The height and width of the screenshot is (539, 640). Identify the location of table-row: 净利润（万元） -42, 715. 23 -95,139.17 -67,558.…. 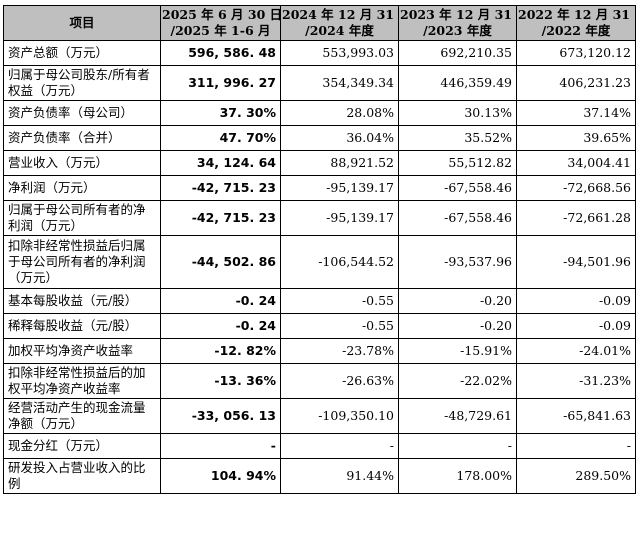
(319, 188).